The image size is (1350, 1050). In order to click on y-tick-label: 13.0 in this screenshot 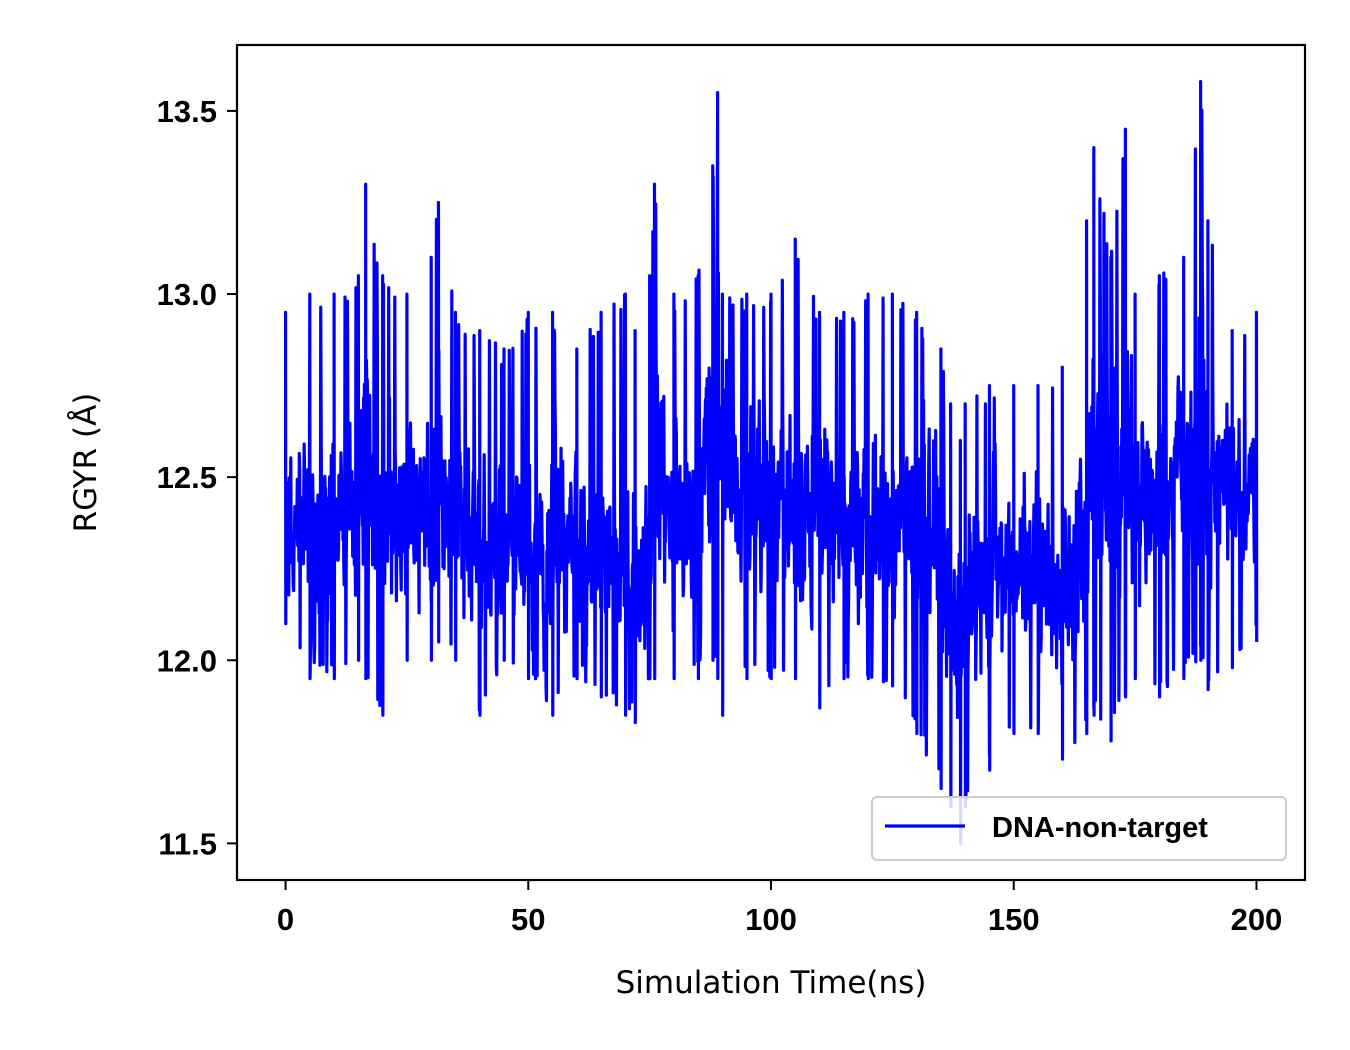, I will do `click(187, 294)`.